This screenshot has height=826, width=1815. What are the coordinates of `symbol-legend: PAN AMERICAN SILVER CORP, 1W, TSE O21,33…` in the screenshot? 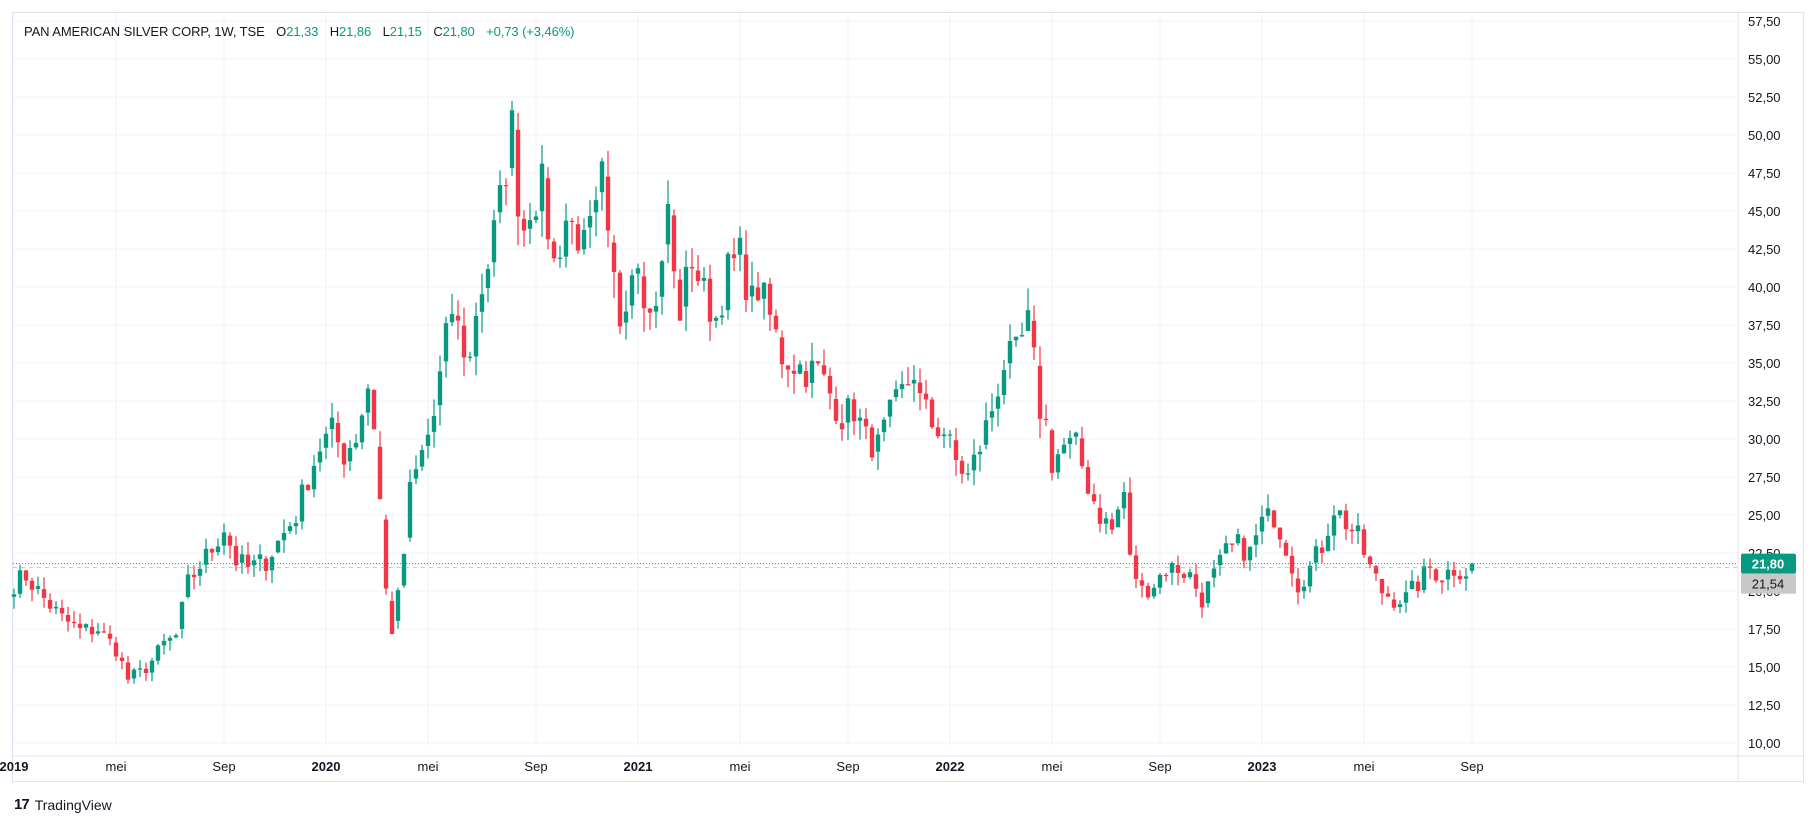 It's located at (299, 31).